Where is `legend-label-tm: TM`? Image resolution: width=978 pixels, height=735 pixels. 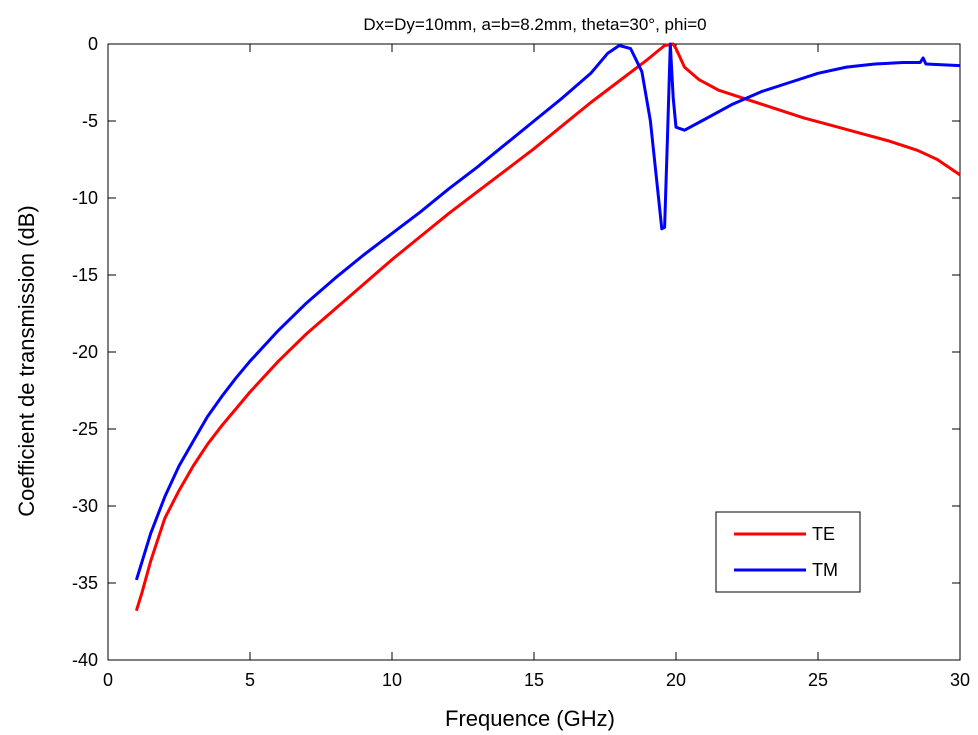 legend-label-tm: TM is located at coordinates (825, 570).